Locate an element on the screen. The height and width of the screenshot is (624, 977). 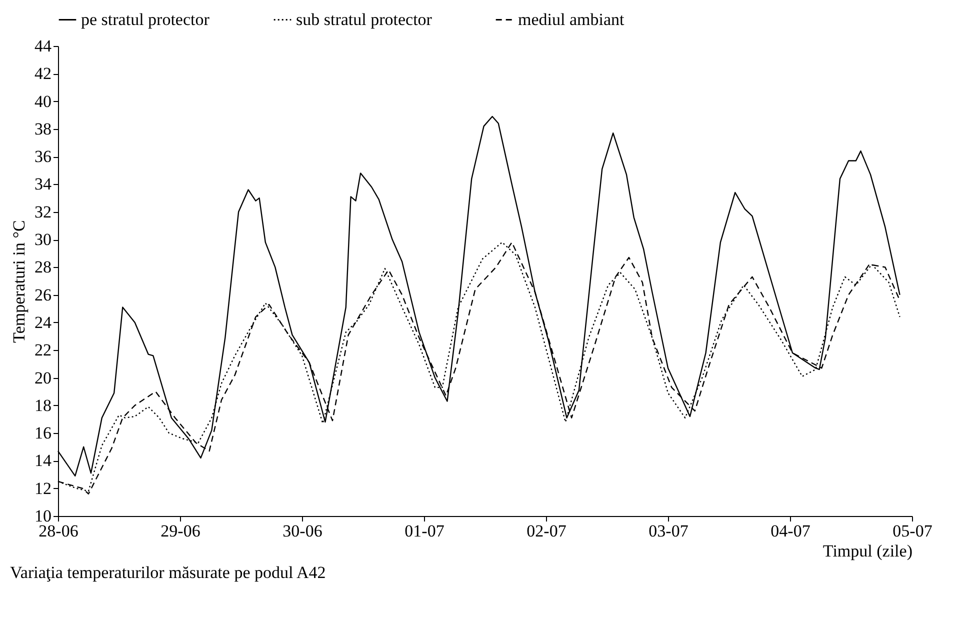
y-axis-title: Temperaturi in °C is located at coordinates (19, 281).